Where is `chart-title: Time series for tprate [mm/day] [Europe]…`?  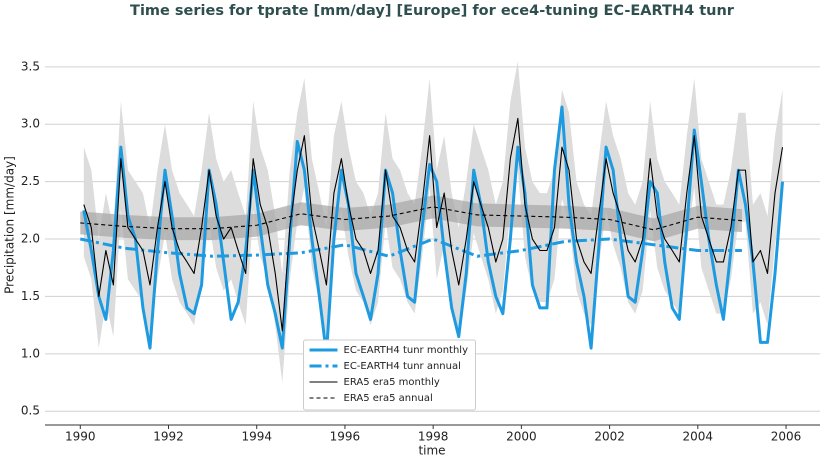
chart-title: Time series for tprate [mm/day] [Europe]… is located at coordinates (432, 11).